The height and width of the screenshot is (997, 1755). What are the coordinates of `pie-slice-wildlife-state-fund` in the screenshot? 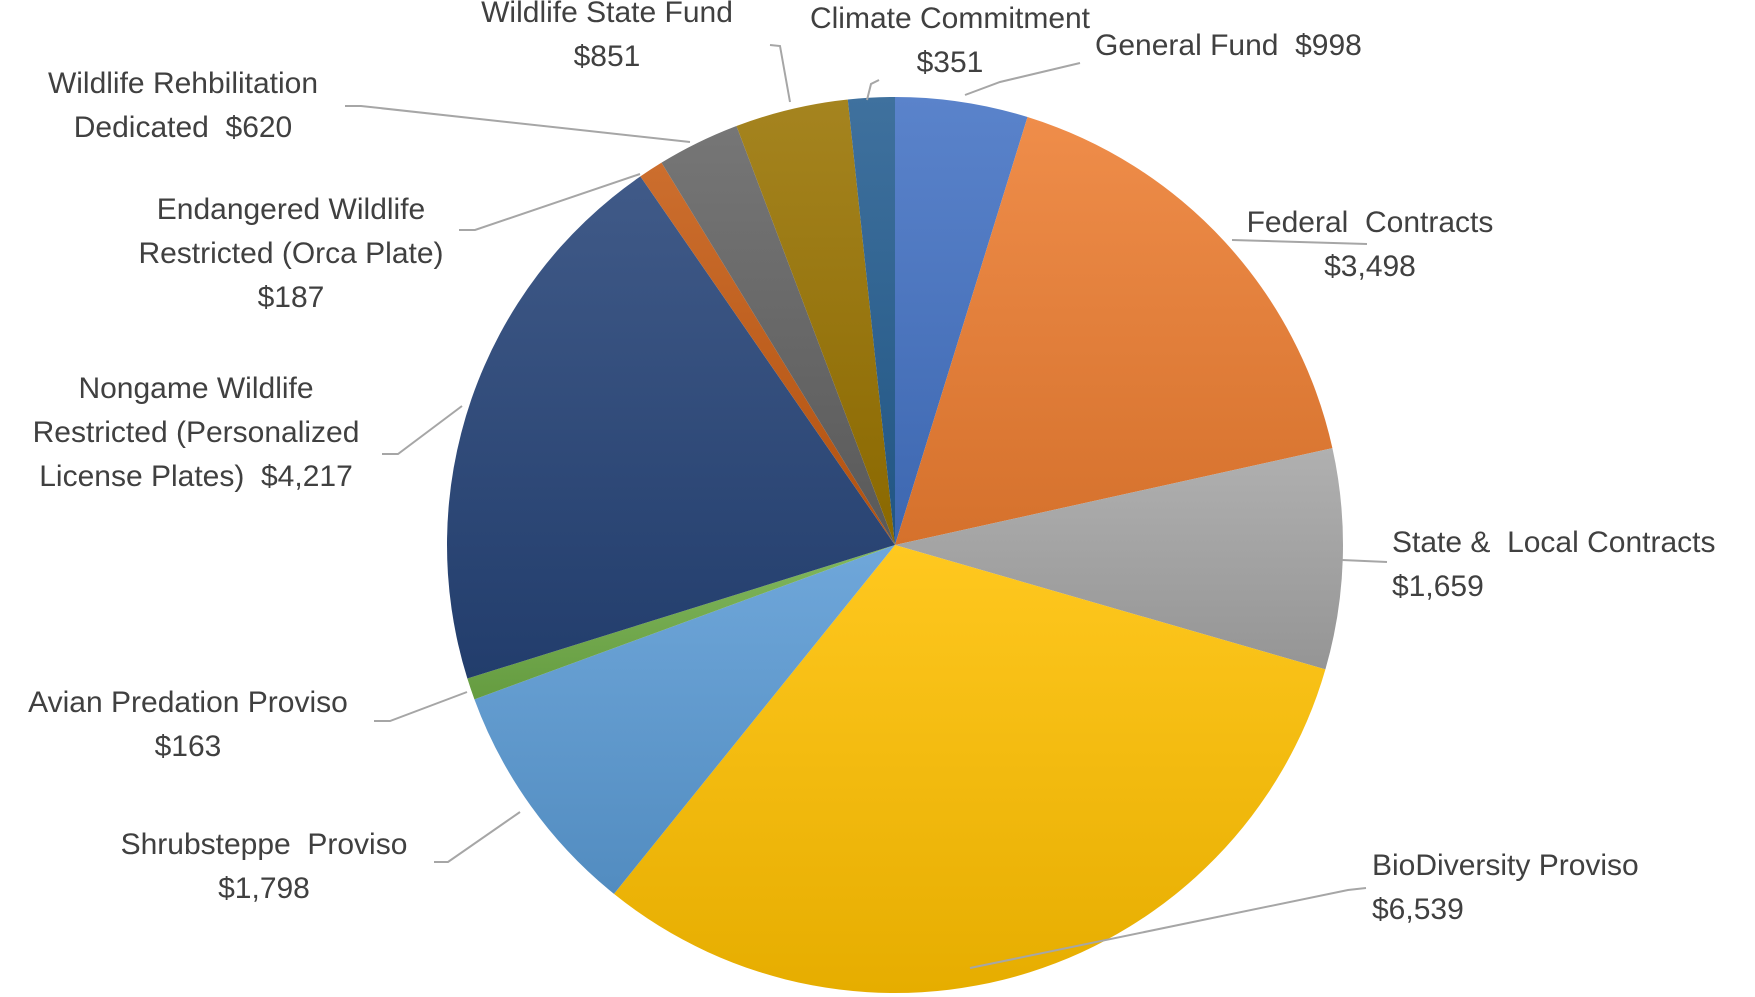 It's located at (815, 322).